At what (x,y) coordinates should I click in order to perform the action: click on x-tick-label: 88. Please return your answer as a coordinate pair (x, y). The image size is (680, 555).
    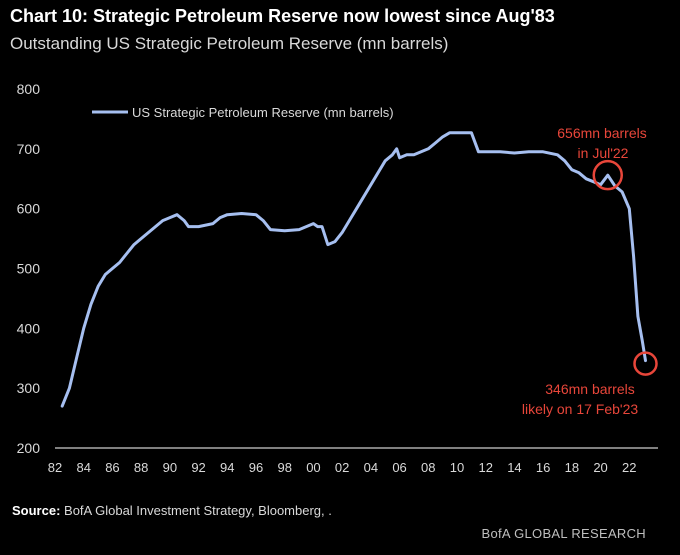
    Looking at the image, I should click on (141, 467).